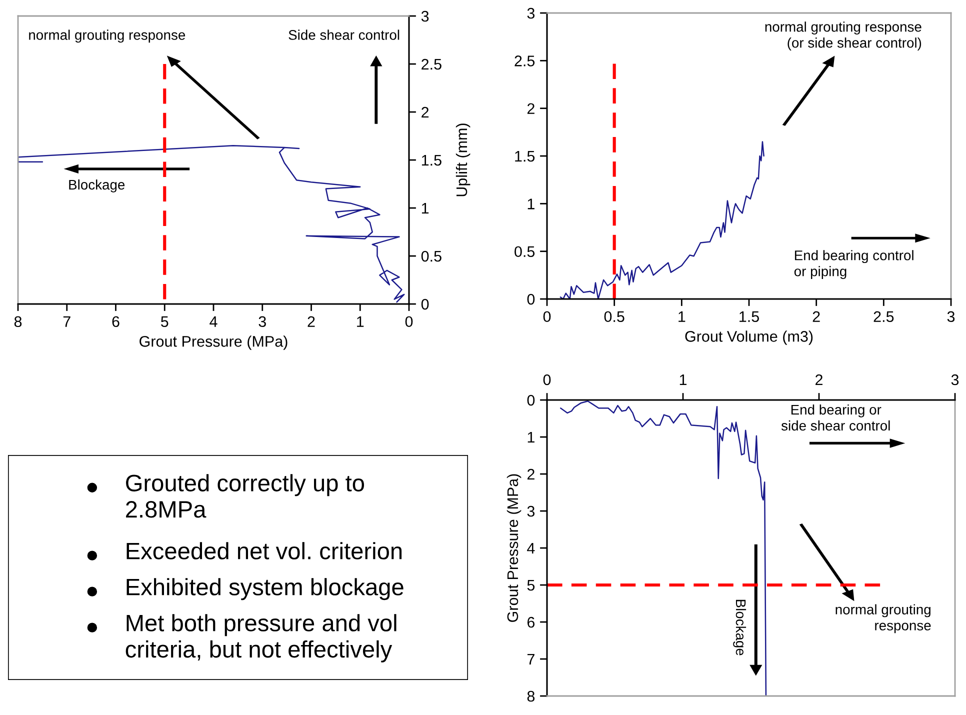 The width and height of the screenshot is (966, 715). What do you see at coordinates (524, 252) in the screenshot?
I see `y-tick-label: 0.5` at bounding box center [524, 252].